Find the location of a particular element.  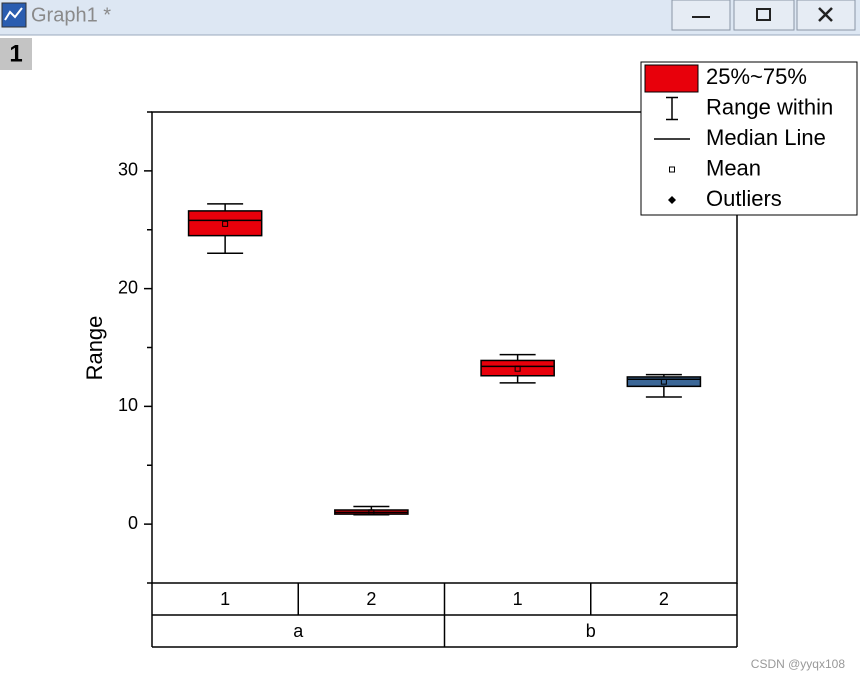

maximize-button is located at coordinates (764, 15).